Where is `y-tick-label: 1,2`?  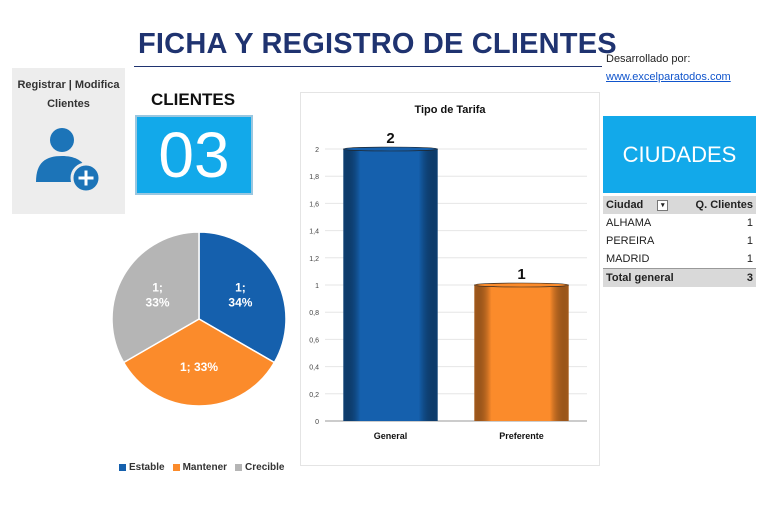
y-tick-label: 1,2 is located at coordinates (314, 259).